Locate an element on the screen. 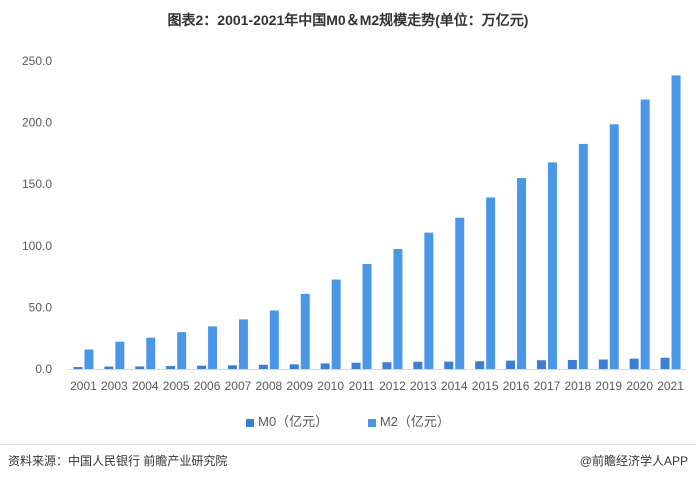  bar-m0-2018 is located at coordinates (572, 364).